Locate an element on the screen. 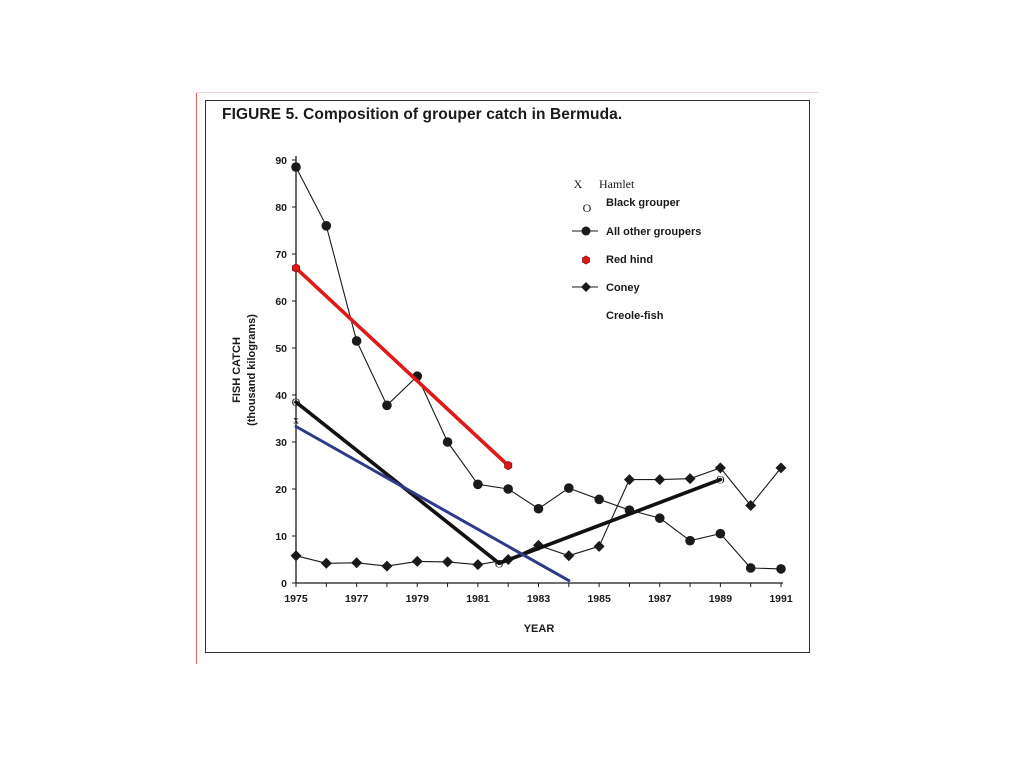 The image size is (1024, 768). legend-item-redhind: Red hind is located at coordinates (617, 260).